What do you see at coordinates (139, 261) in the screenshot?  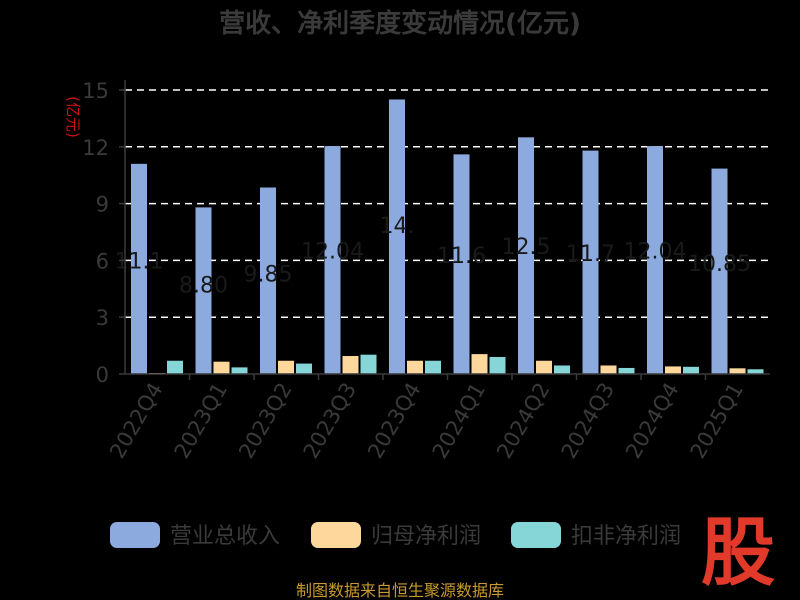 I see `data-label-2022Q4: 11.1` at bounding box center [139, 261].